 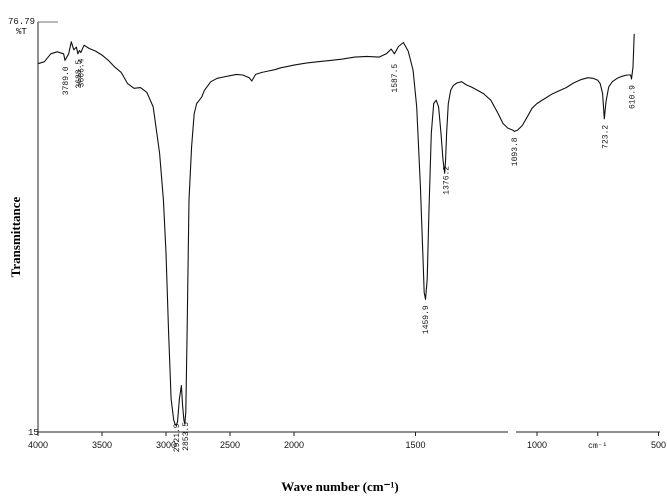 I want to click on peak-label: 723.2, so click(x=605, y=137).